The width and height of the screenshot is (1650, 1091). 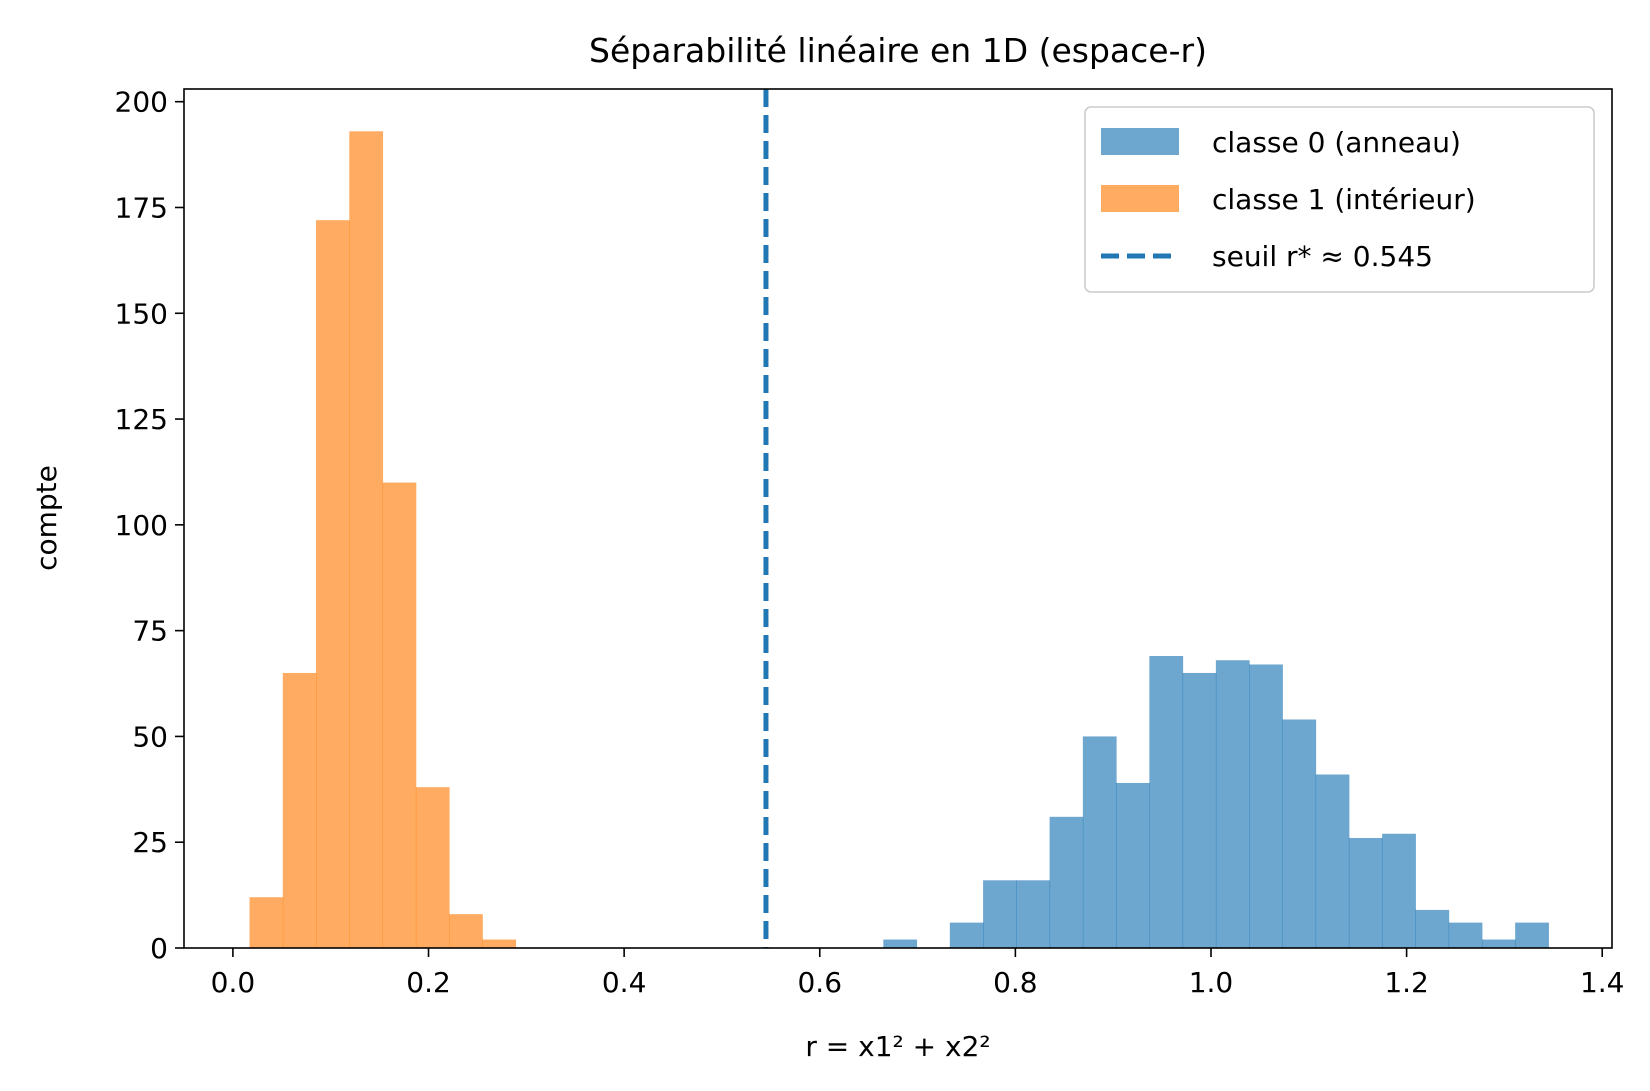 I want to click on y-tick-label: 0, so click(x=159, y=948).